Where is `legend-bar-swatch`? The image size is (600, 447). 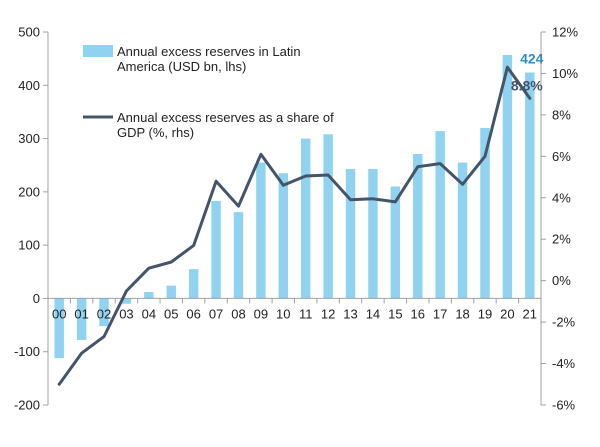
legend-bar-swatch is located at coordinates (98, 51).